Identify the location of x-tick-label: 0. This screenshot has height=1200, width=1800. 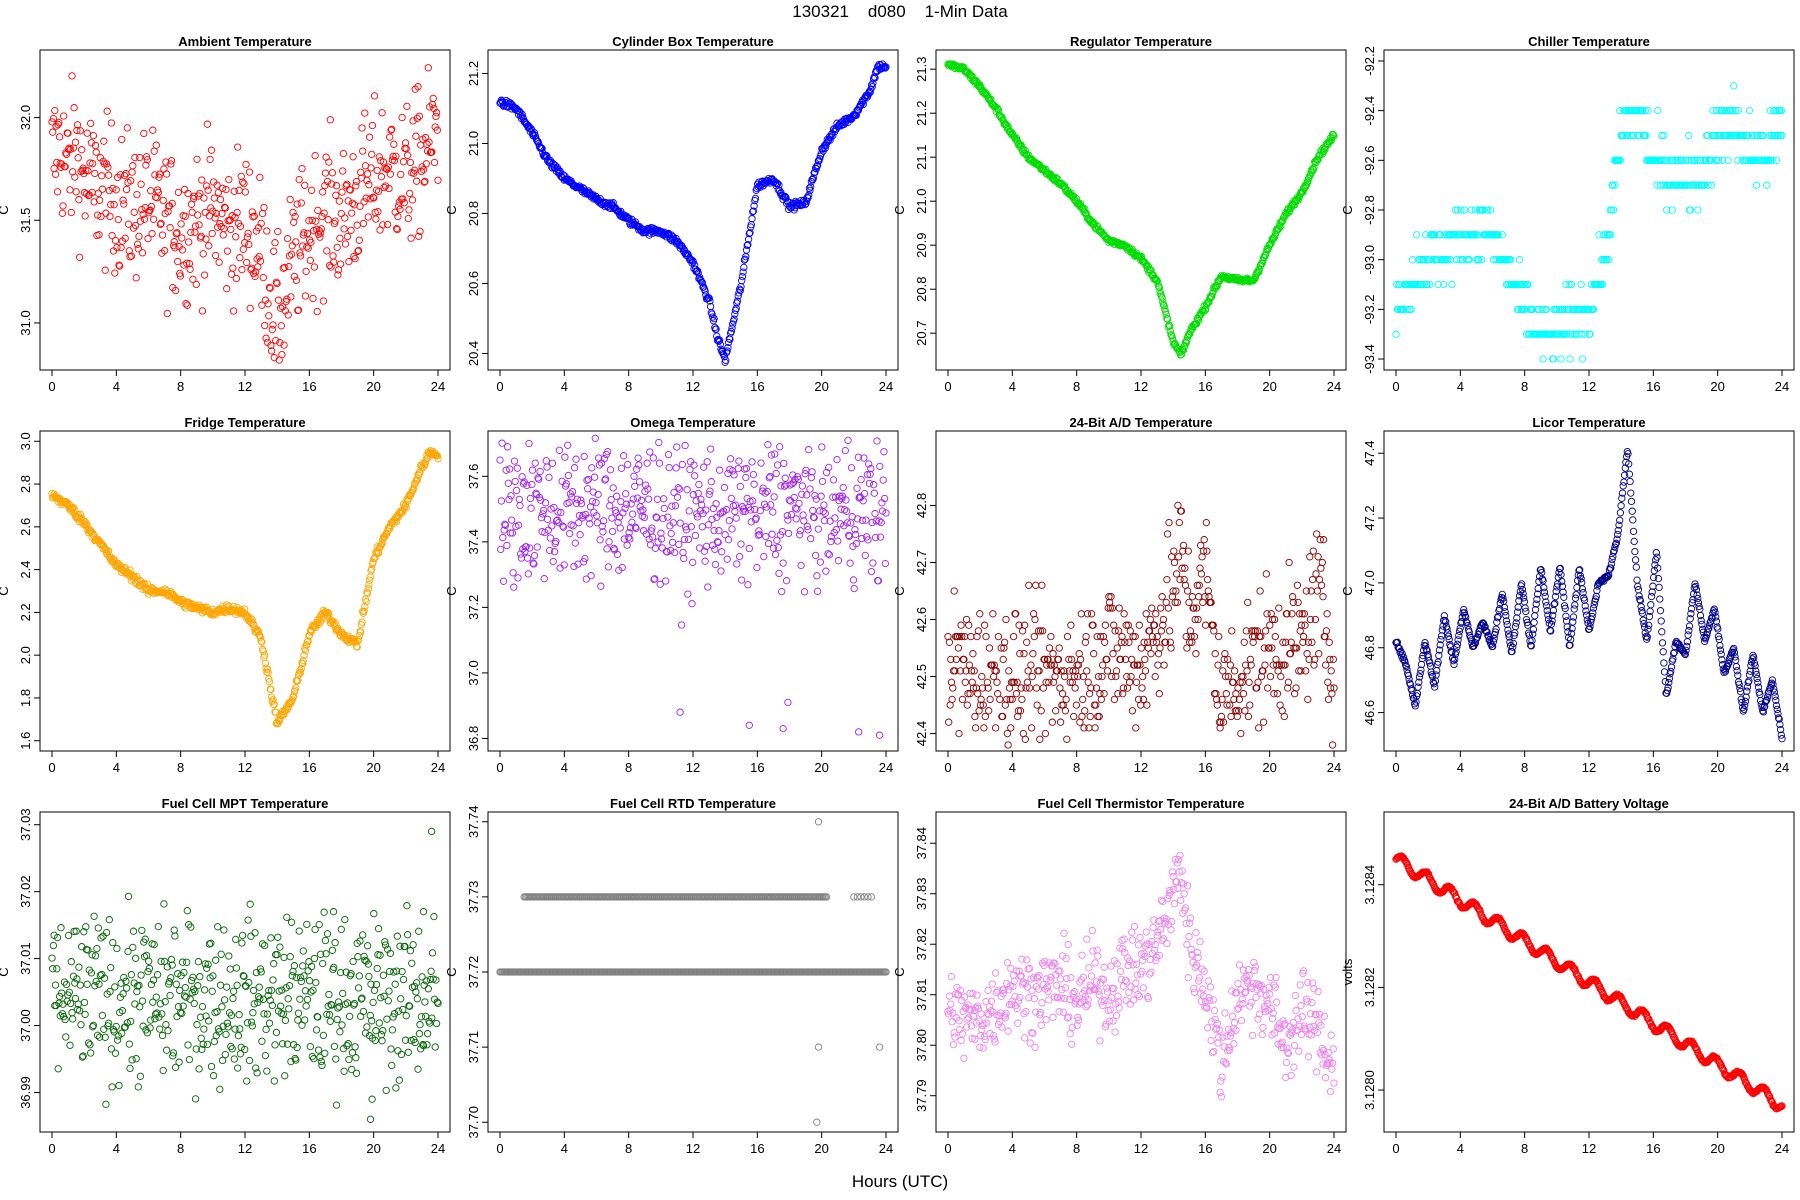
(499, 767).